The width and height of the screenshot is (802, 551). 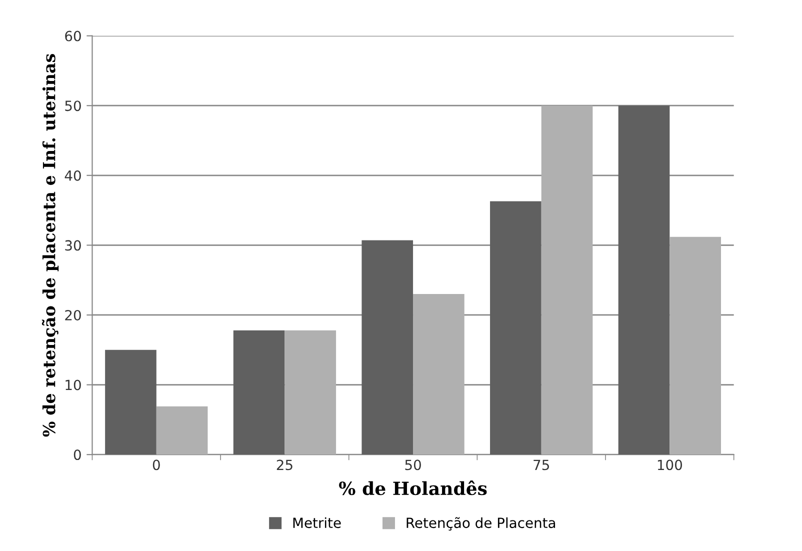 I want to click on y-tick-label: 30, so click(x=73, y=245).